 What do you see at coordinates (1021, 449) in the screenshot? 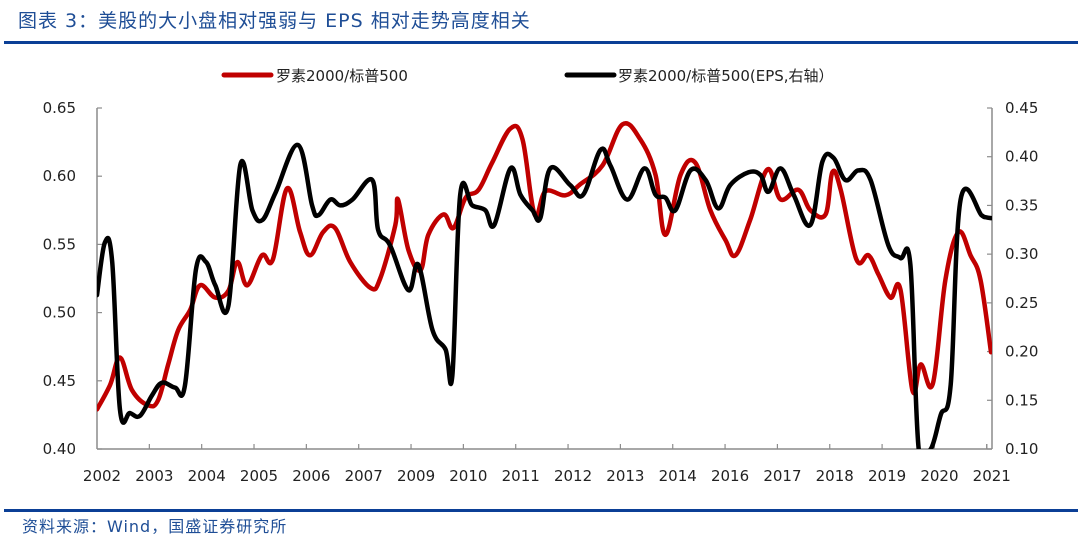
I see `right-y-tick-label: 0.10` at bounding box center [1021, 449].